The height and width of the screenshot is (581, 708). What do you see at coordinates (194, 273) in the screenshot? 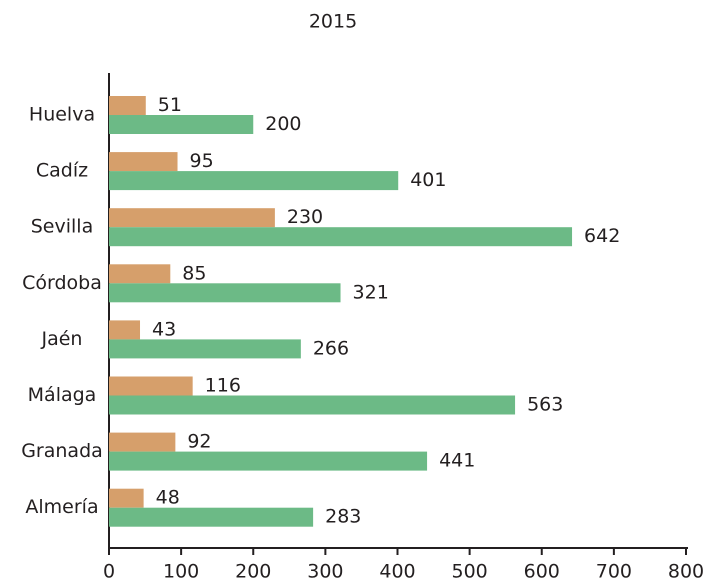
I see `value-label: 85` at bounding box center [194, 273].